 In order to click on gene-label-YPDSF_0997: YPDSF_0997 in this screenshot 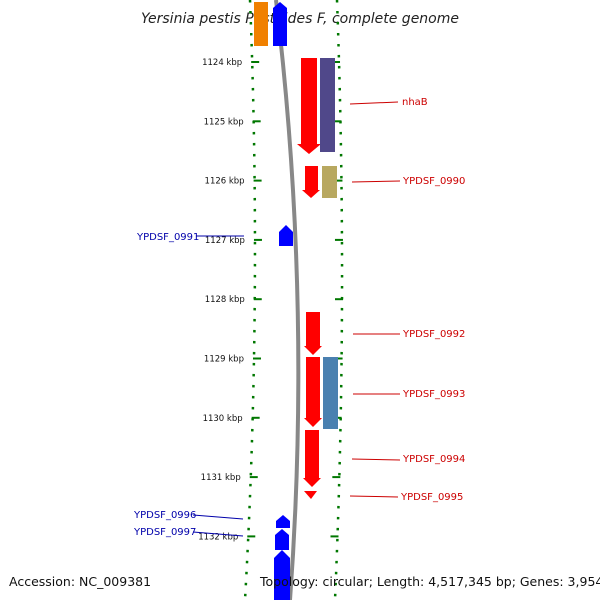, I will do `click(164, 532)`.